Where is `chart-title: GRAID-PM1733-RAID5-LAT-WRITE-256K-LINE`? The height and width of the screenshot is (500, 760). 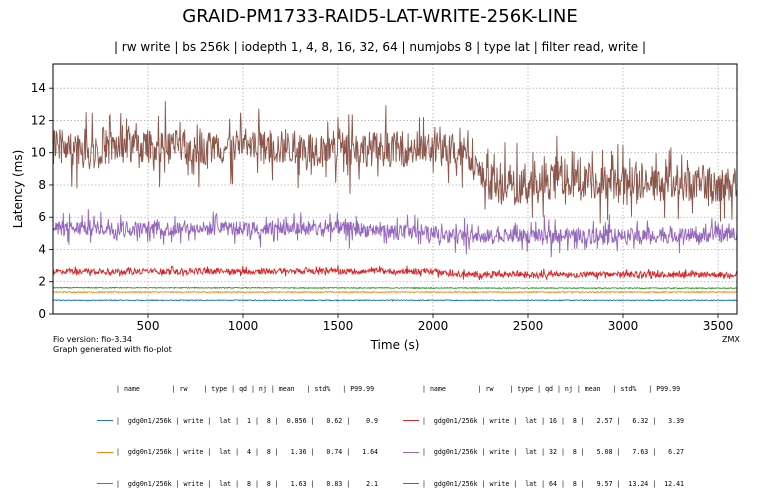
chart-title: GRAID-PM1733-RAID5-LAT-WRITE-256K-LINE is located at coordinates (380, 16).